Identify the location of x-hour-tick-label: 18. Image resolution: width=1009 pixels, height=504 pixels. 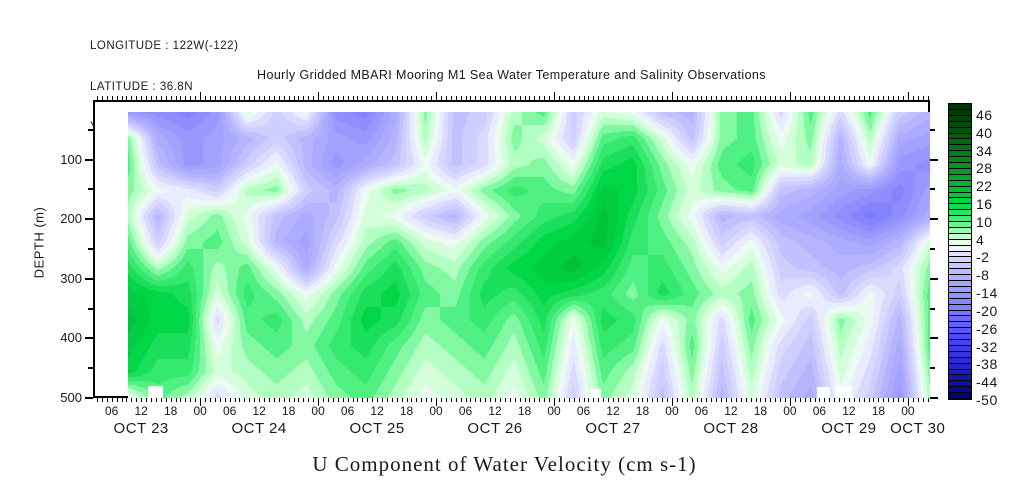
(288, 411).